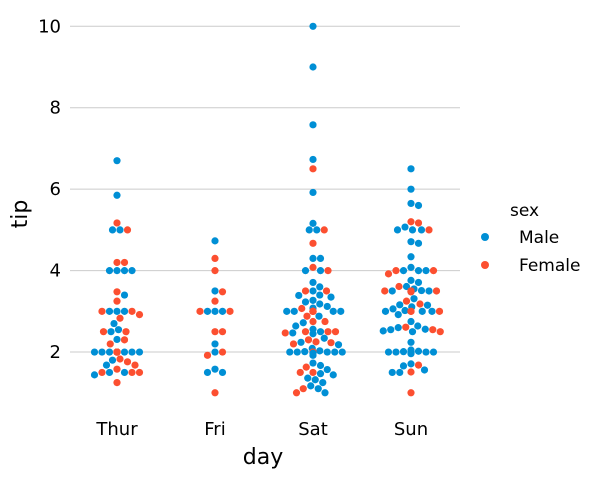 This screenshot has width=607, height=477. What do you see at coordinates (313, 429) in the screenshot?
I see `x-tick-label-sat: Sat` at bounding box center [313, 429].